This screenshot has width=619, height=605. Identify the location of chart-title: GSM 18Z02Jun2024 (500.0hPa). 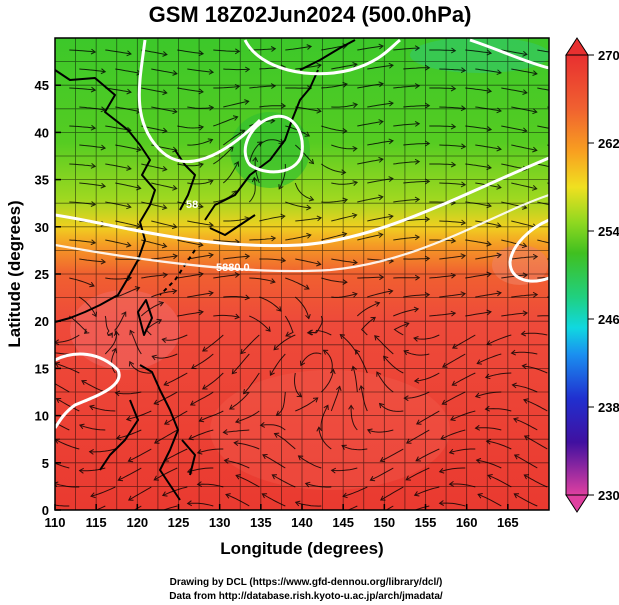
(310, 14).